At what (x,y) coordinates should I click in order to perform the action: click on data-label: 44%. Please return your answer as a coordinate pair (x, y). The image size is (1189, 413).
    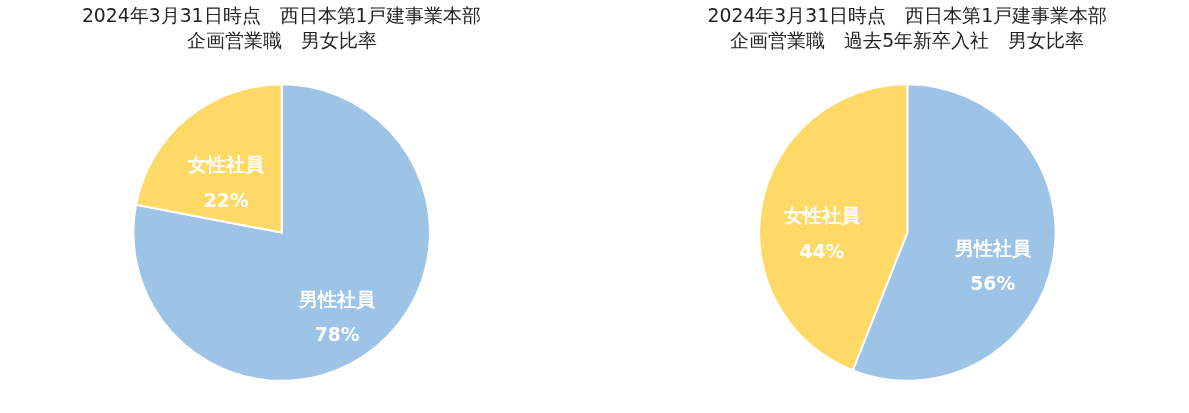
    Looking at the image, I should click on (822, 251).